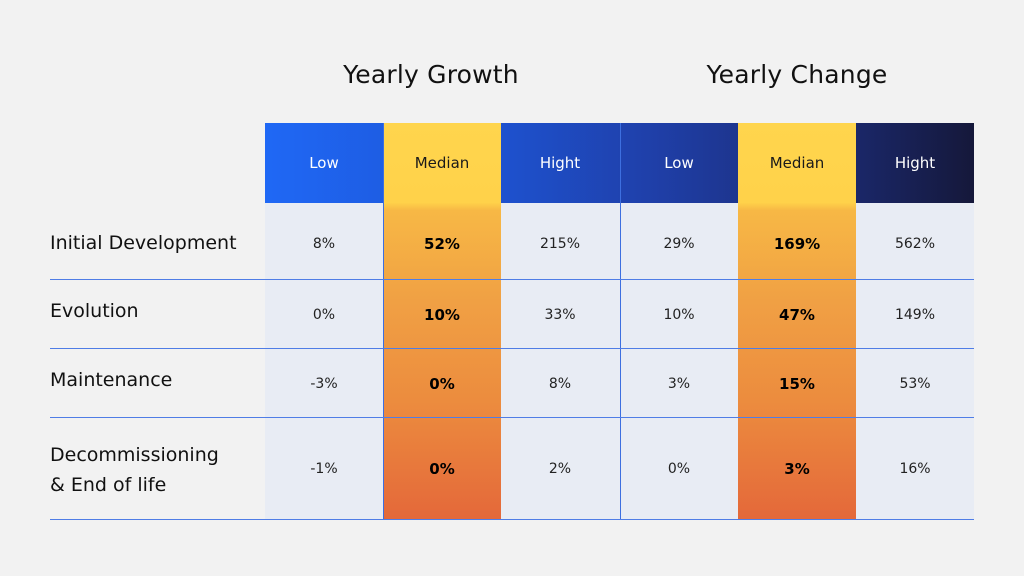 The height and width of the screenshot is (576, 1024). Describe the element at coordinates (915, 243) in the screenshot. I see `table-cell: 562%` at that location.